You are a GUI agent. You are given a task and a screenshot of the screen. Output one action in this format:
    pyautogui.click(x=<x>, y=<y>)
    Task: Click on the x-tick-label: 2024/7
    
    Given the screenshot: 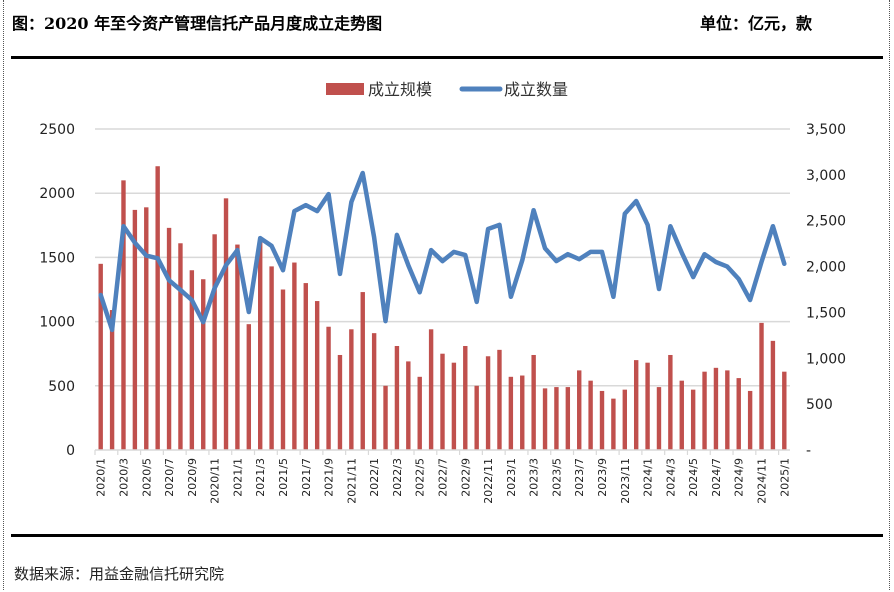 What is the action you would take?
    pyautogui.click(x=716, y=477)
    